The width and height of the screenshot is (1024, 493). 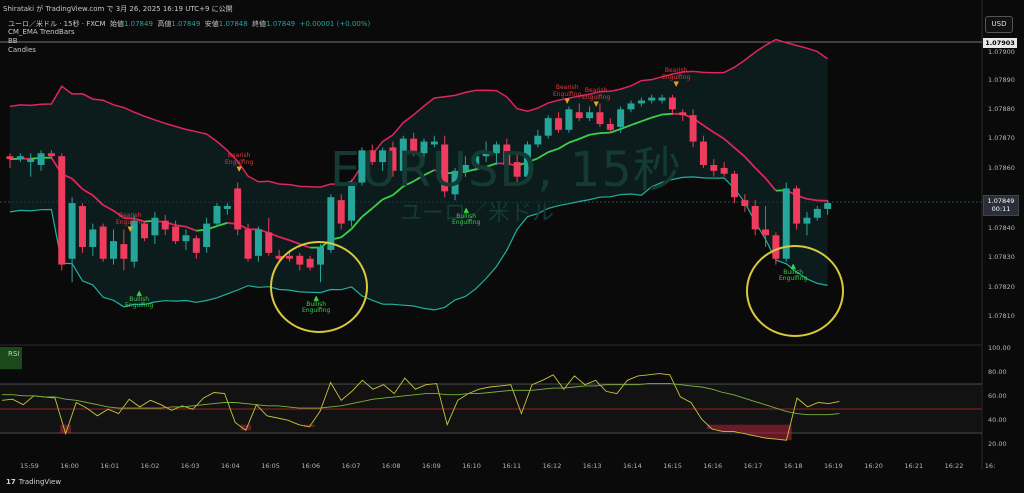 I want to click on price-tick: 1.07830, so click(x=1001, y=257).